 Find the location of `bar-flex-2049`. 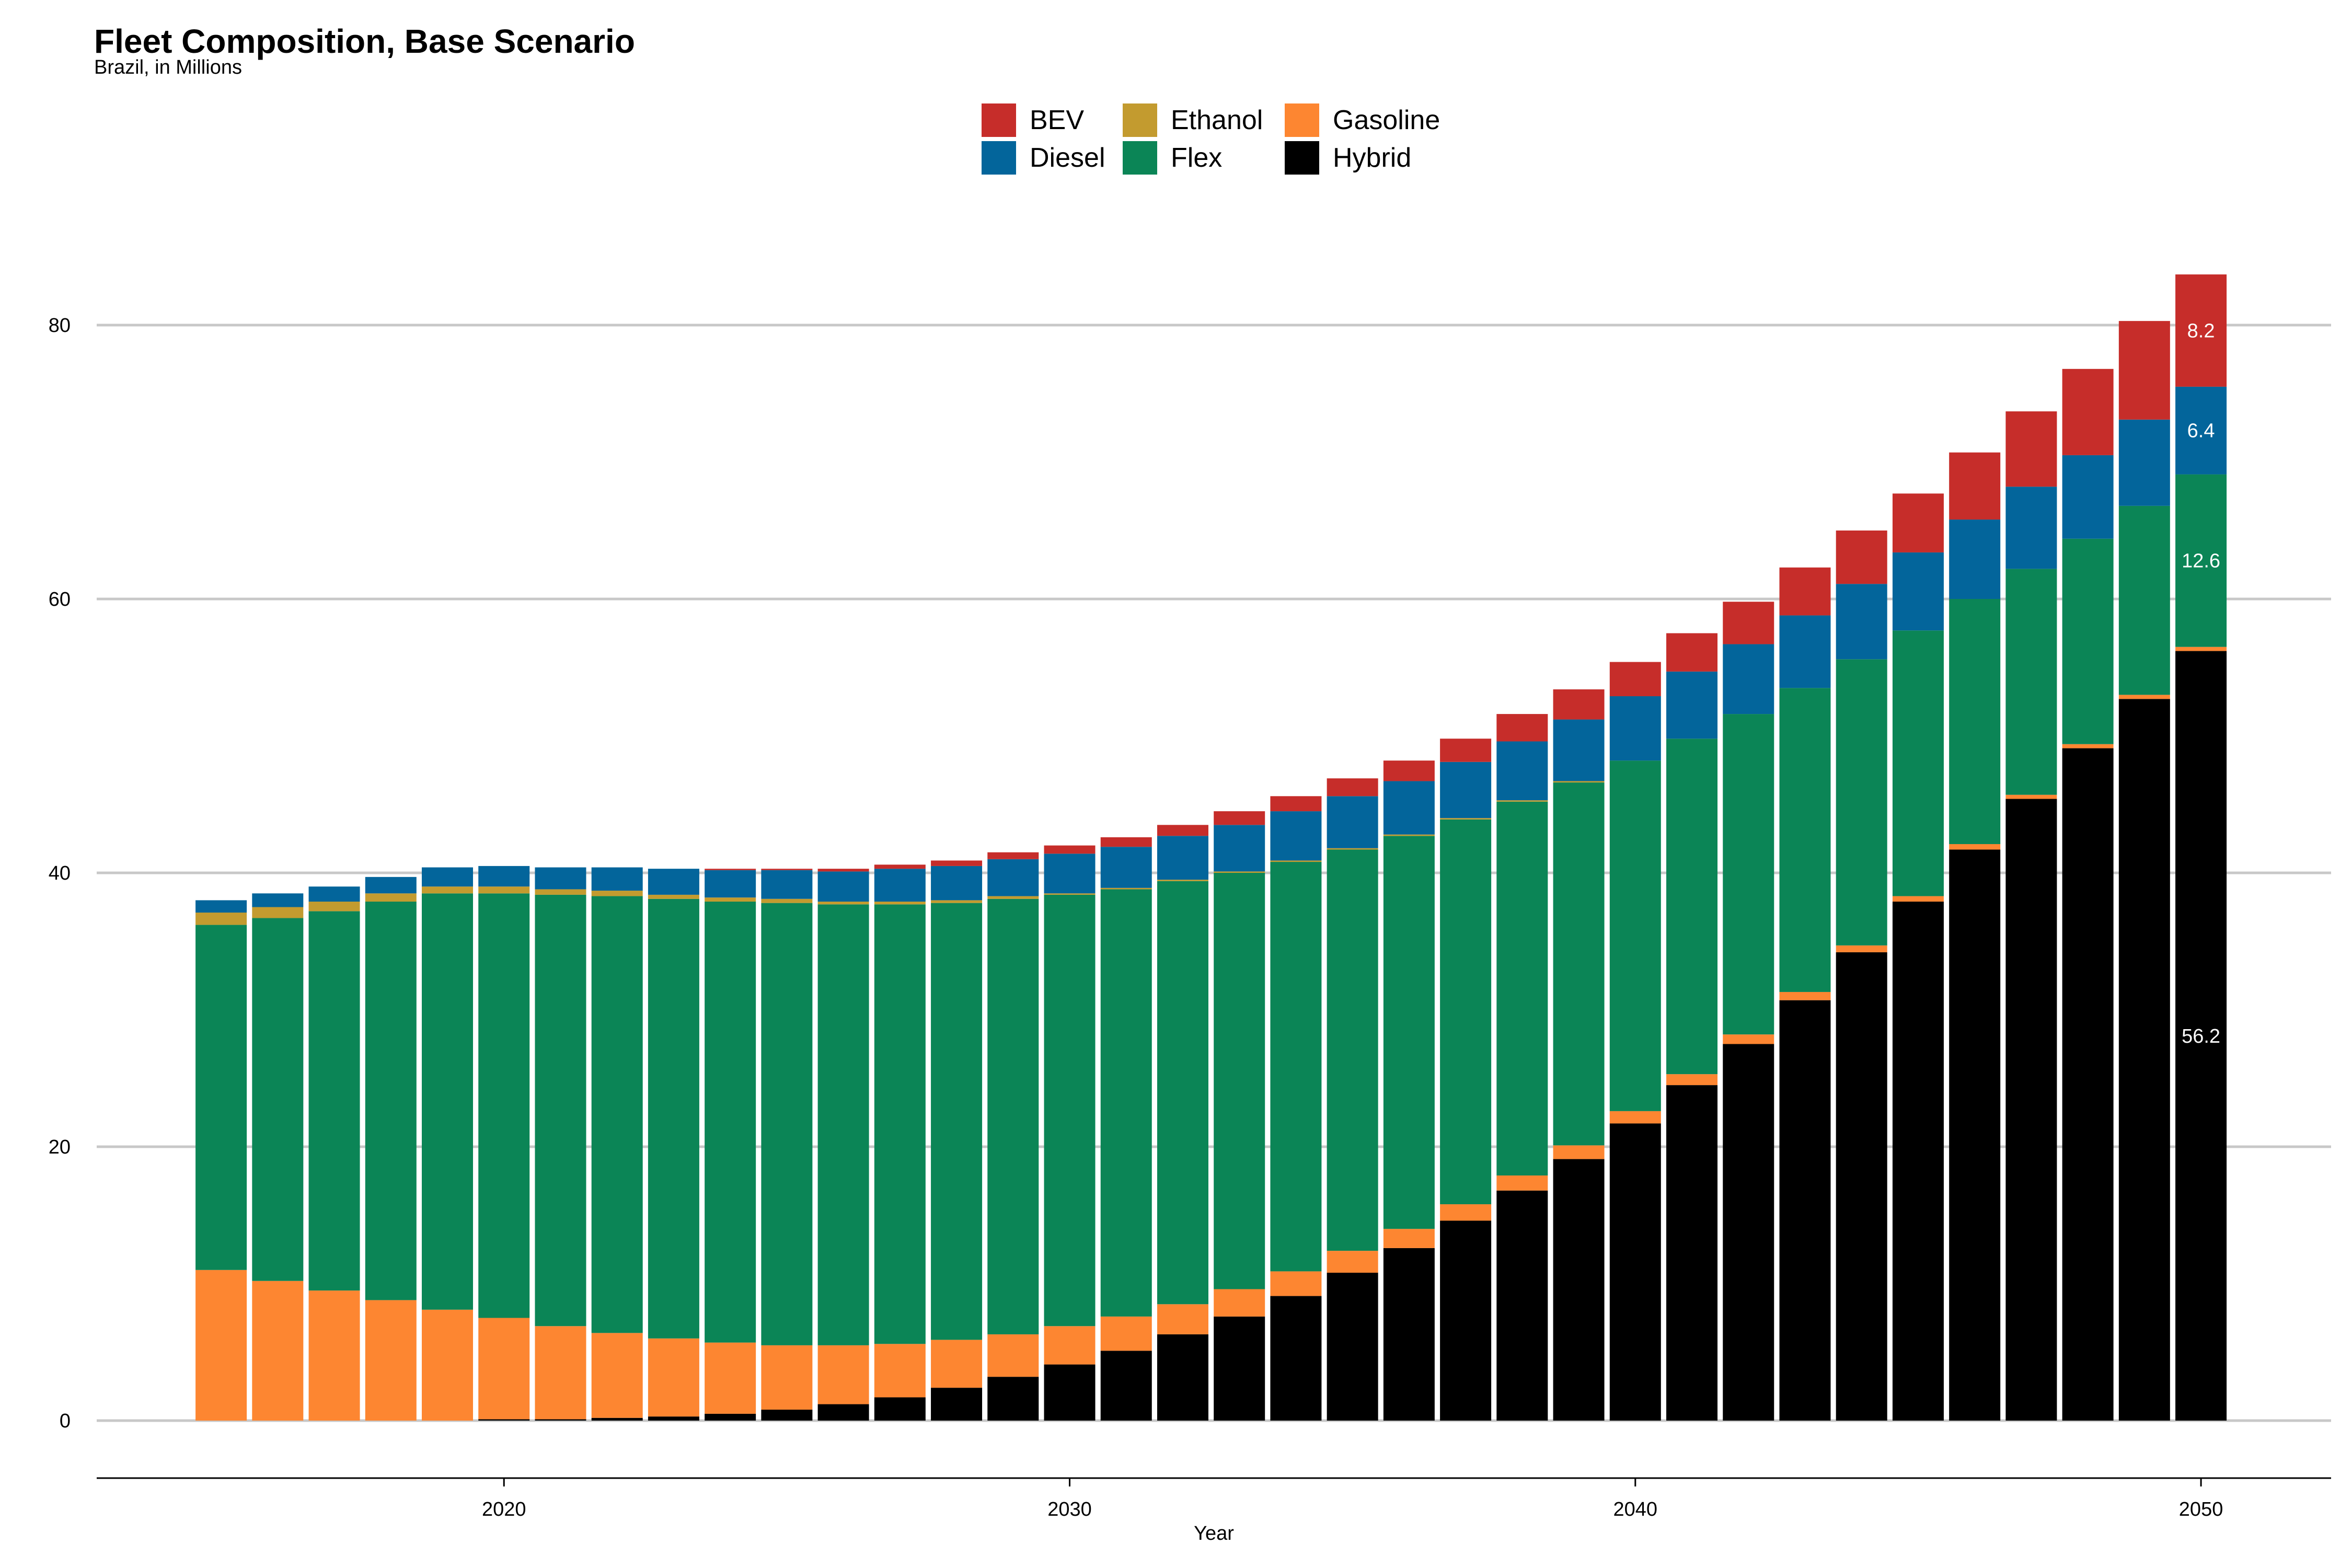

bar-flex-2049 is located at coordinates (2144, 600).